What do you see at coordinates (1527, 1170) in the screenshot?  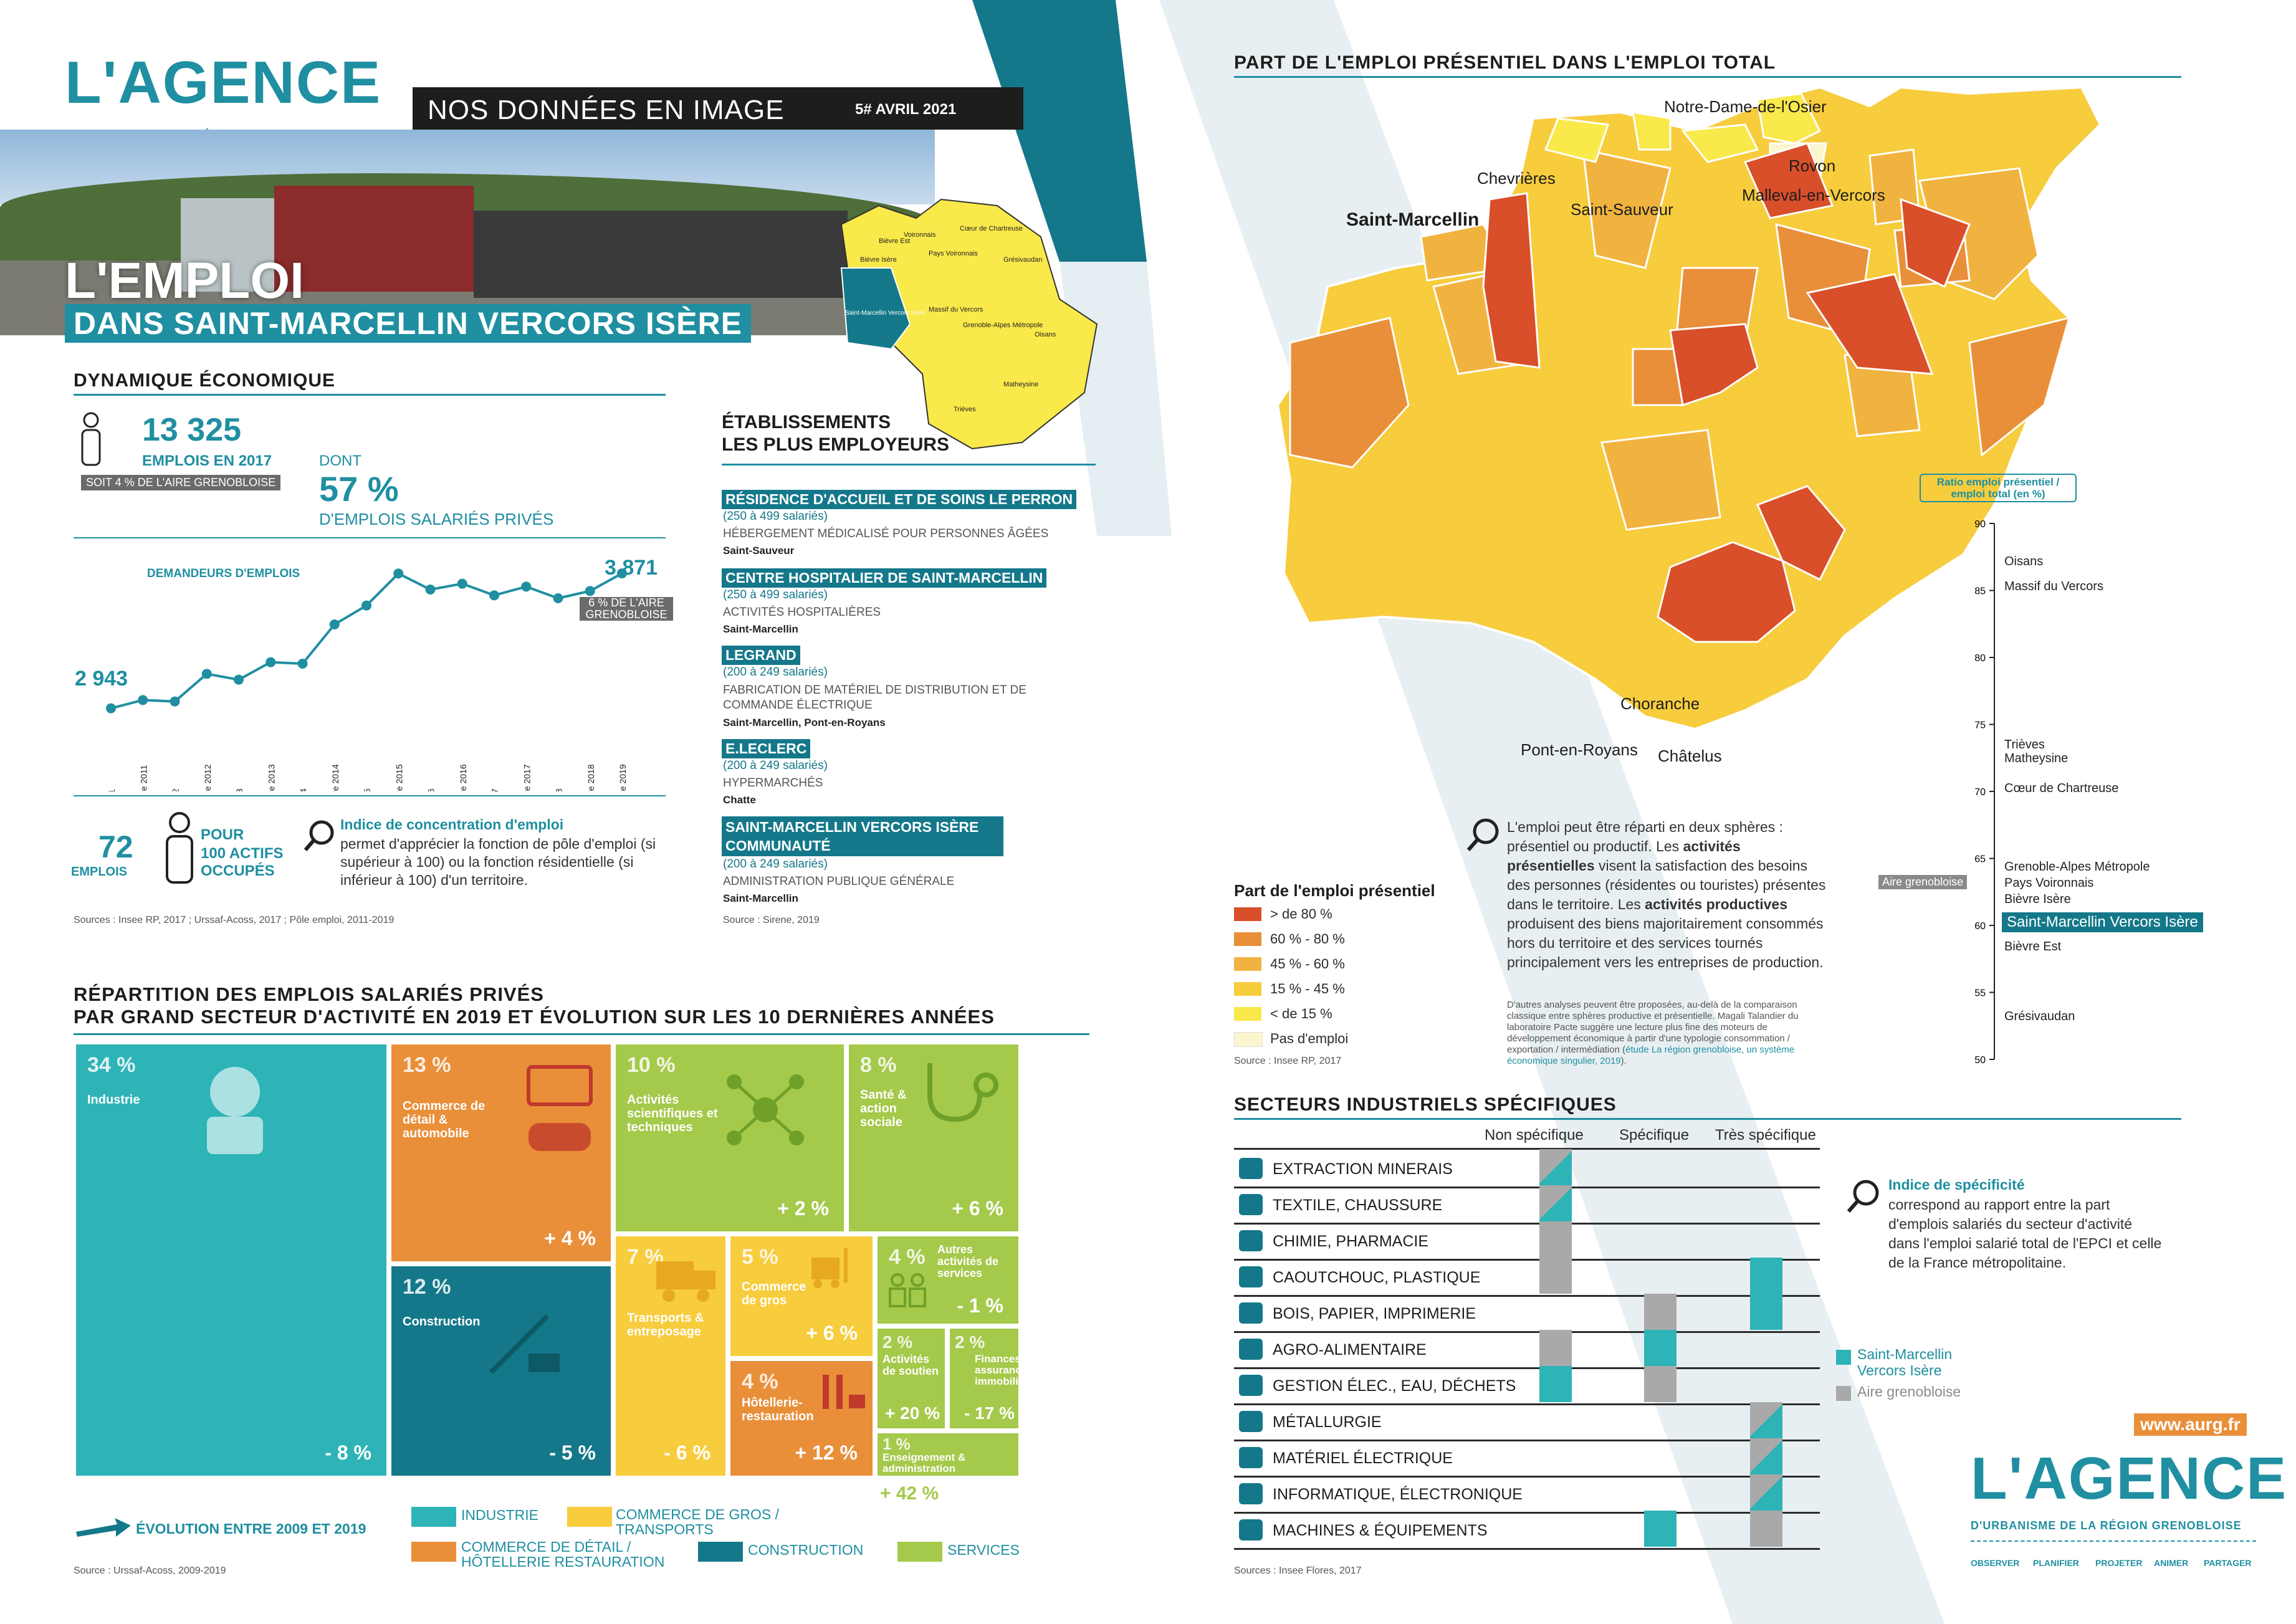 I see `table-row: EXTRACTION MINERAIS` at bounding box center [1527, 1170].